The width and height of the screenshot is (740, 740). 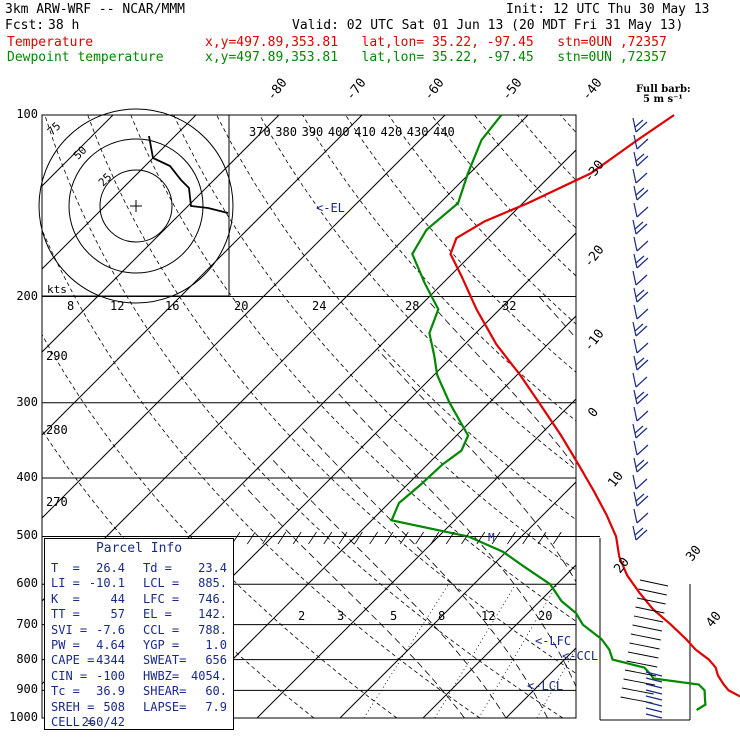 I want to click on parcel-value: 508, so click(x=114, y=706).